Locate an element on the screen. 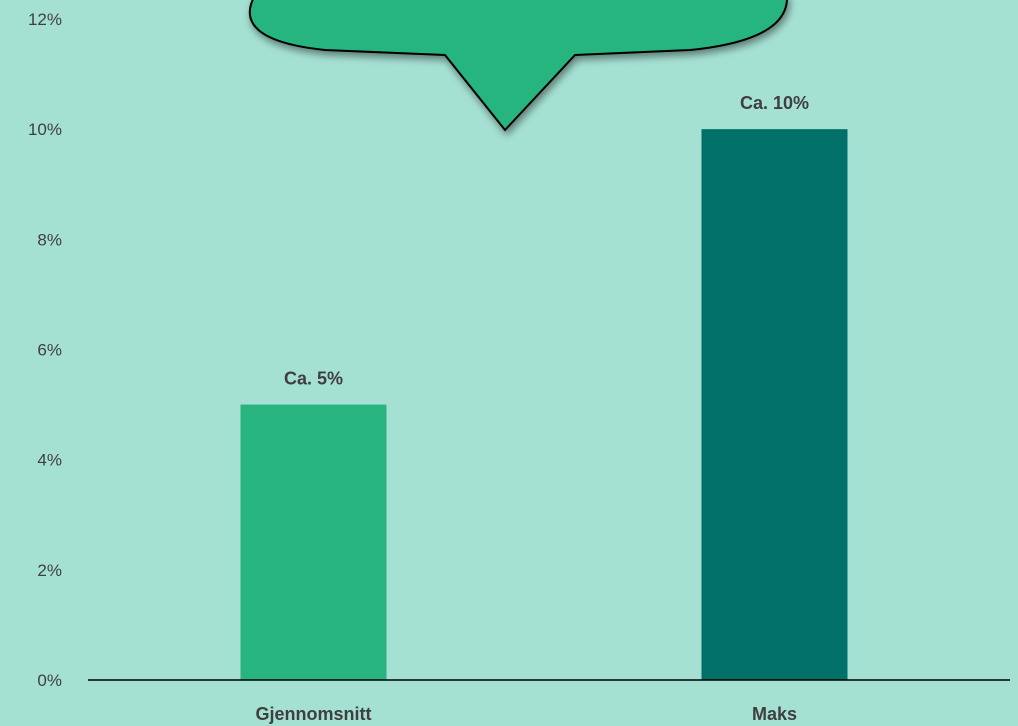 The height and width of the screenshot is (726, 1018). speech-bubble is located at coordinates (518, 66).